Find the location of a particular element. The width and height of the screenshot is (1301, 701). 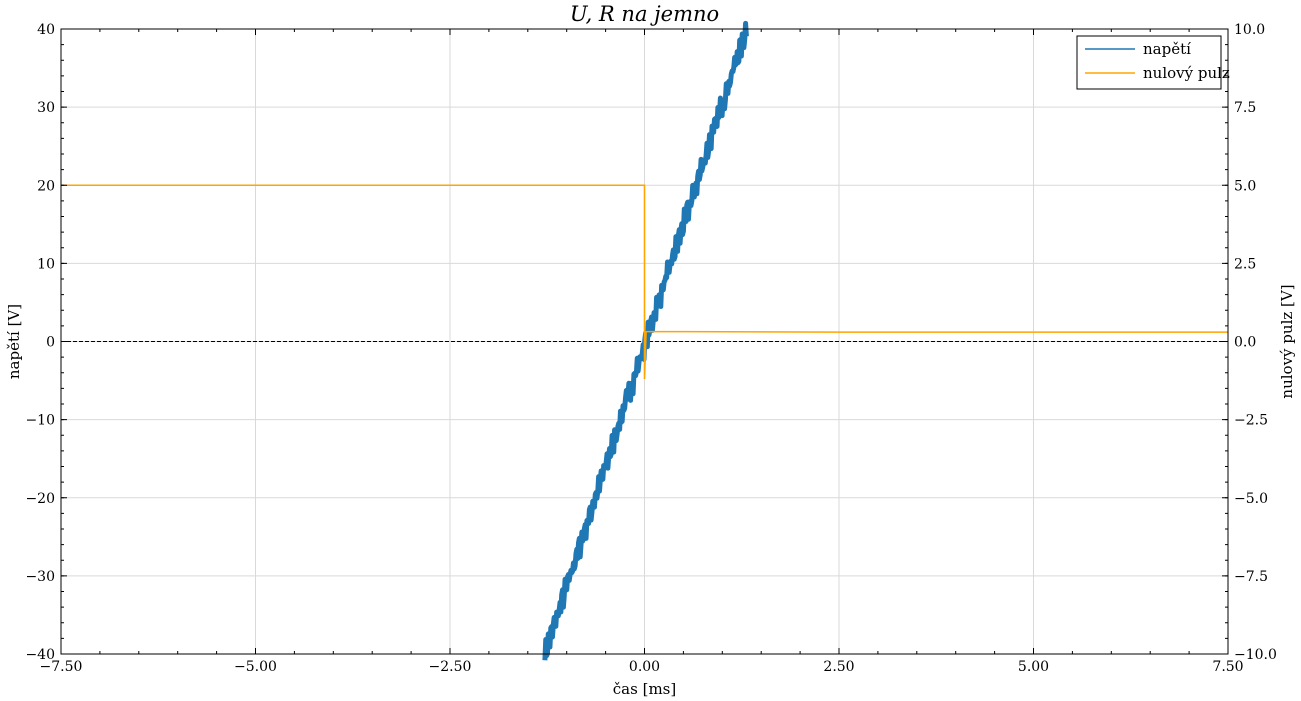

legend-label: nulový pulz is located at coordinates (1186, 73).